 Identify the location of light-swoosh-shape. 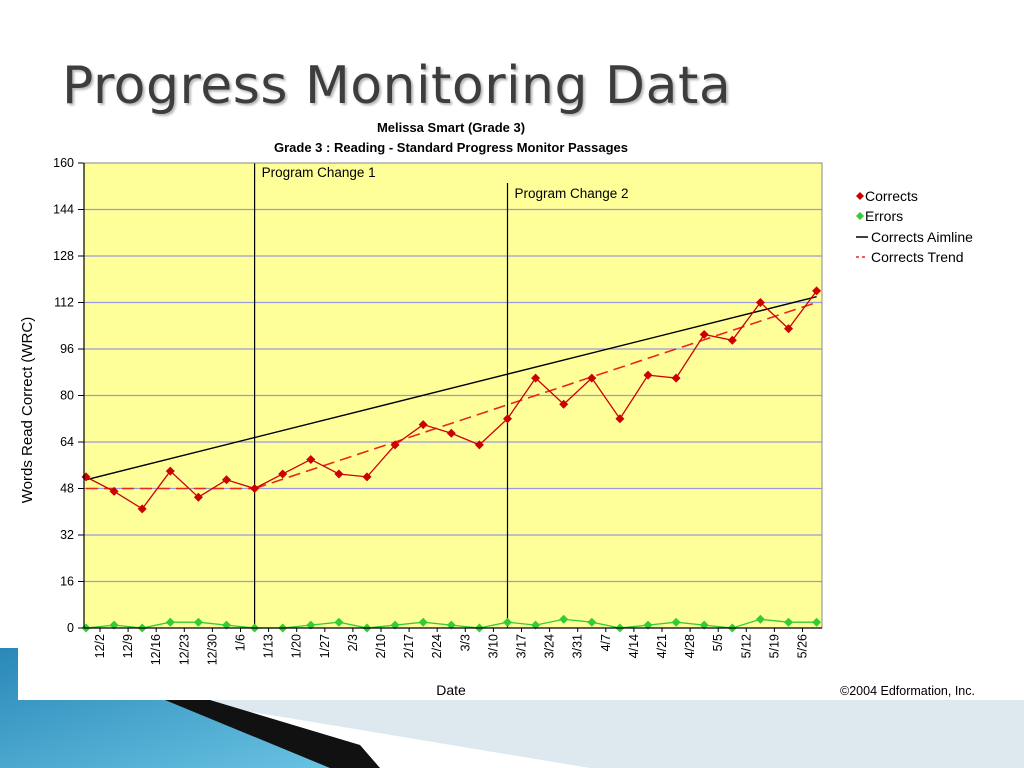
(602, 734).